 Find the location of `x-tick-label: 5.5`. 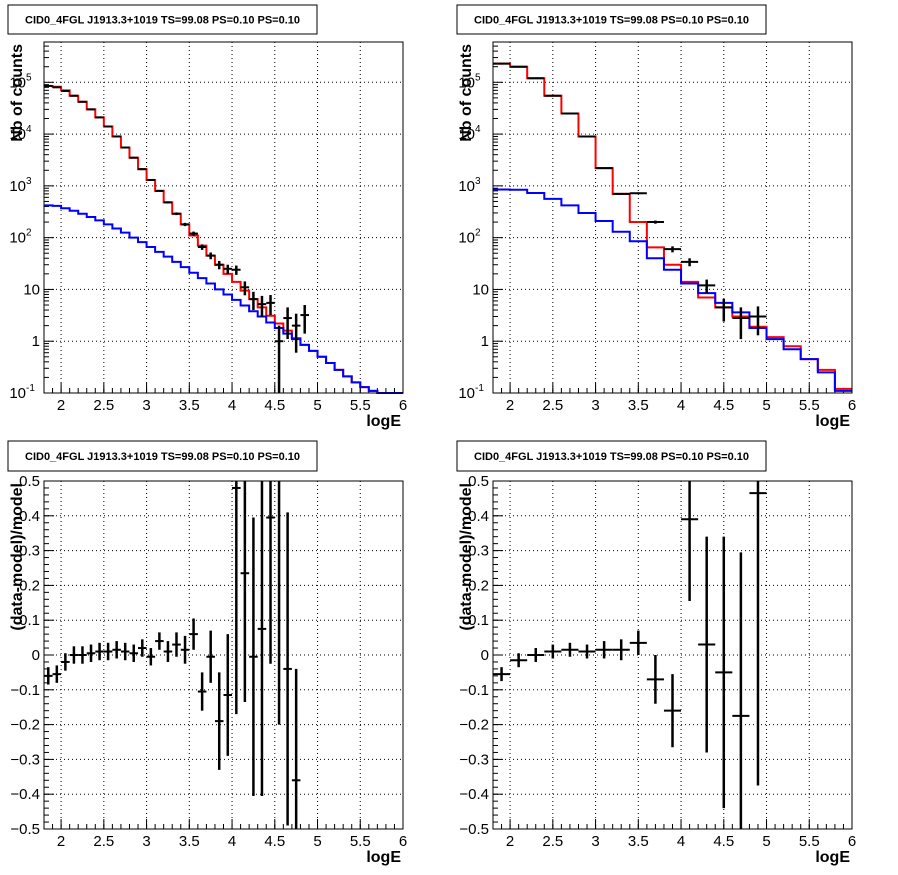

x-tick-label: 5.5 is located at coordinates (809, 405).